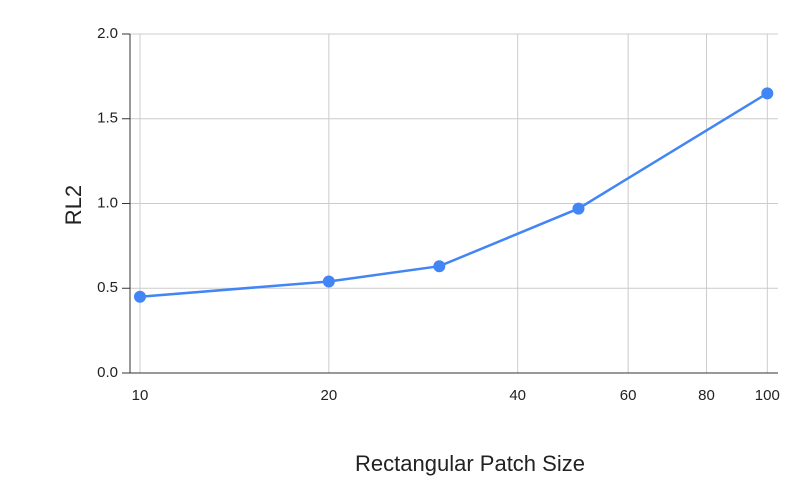  I want to click on x-tick-label: 10, so click(140, 395).